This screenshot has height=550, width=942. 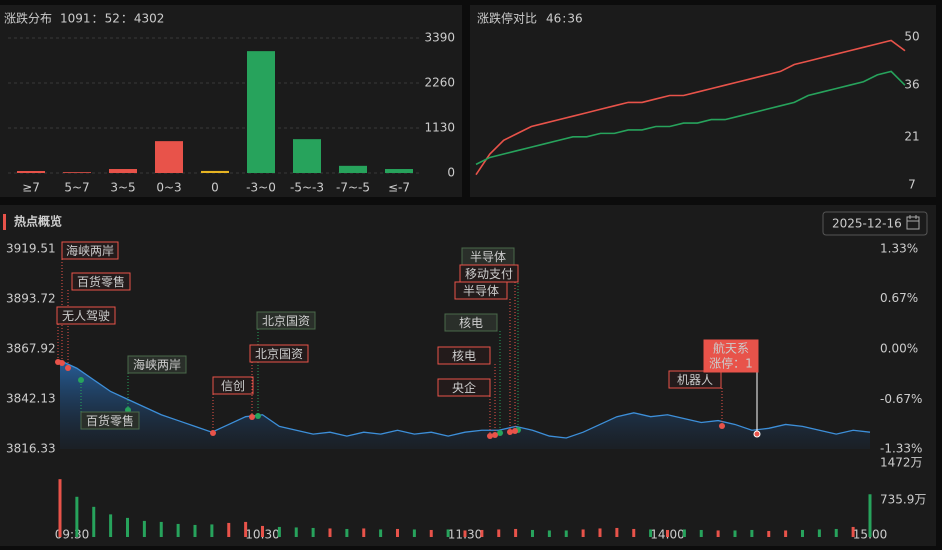 I want to click on tag-label: 无人驾驶, so click(x=86, y=315).